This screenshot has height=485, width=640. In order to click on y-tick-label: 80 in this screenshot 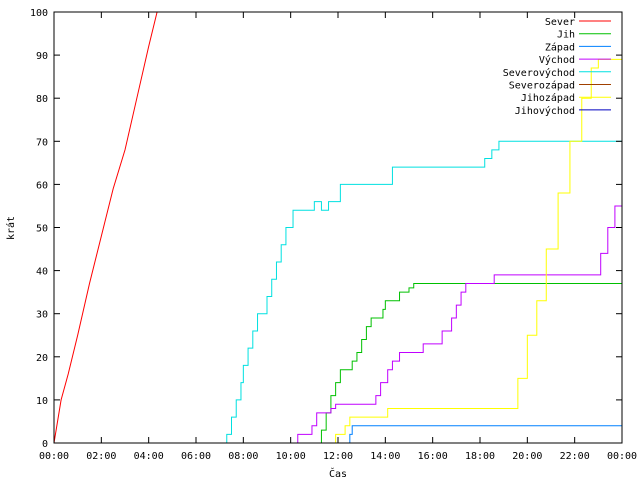, I will do `click(42, 99)`.